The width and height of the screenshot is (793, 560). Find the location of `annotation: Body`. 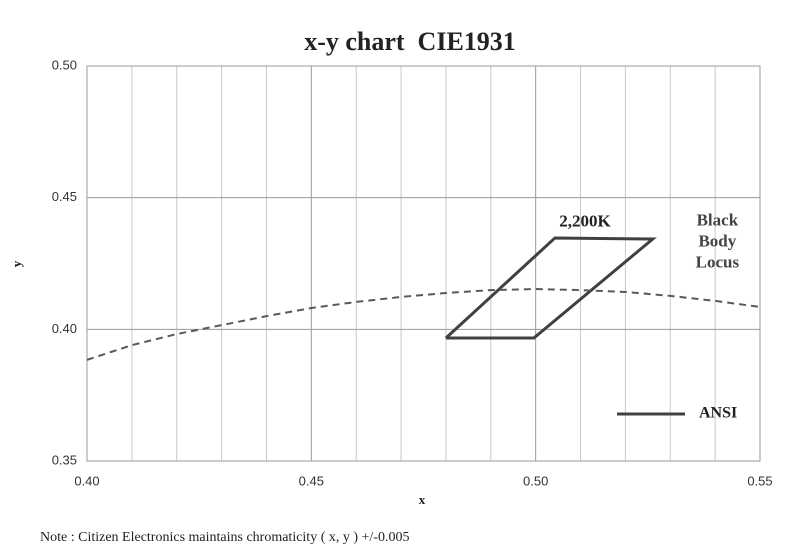

annotation: Body is located at coordinates (717, 240).